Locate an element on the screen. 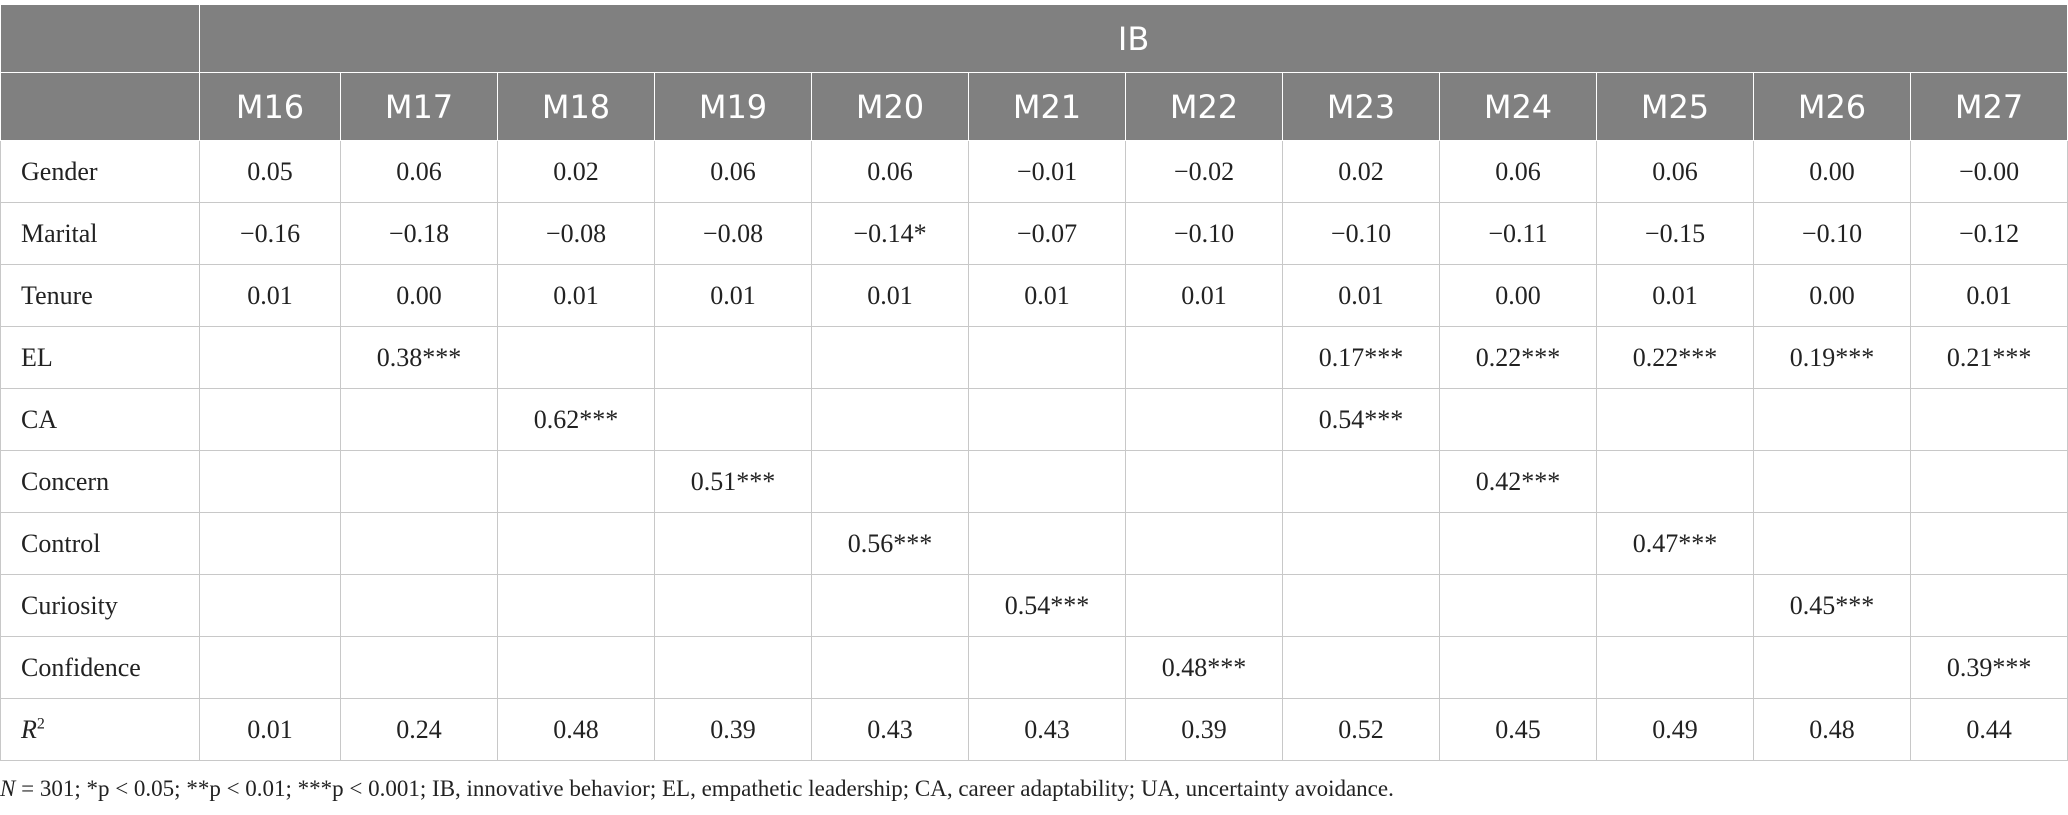 The image size is (2068, 815). table-cell: 0.51*** is located at coordinates (733, 481).